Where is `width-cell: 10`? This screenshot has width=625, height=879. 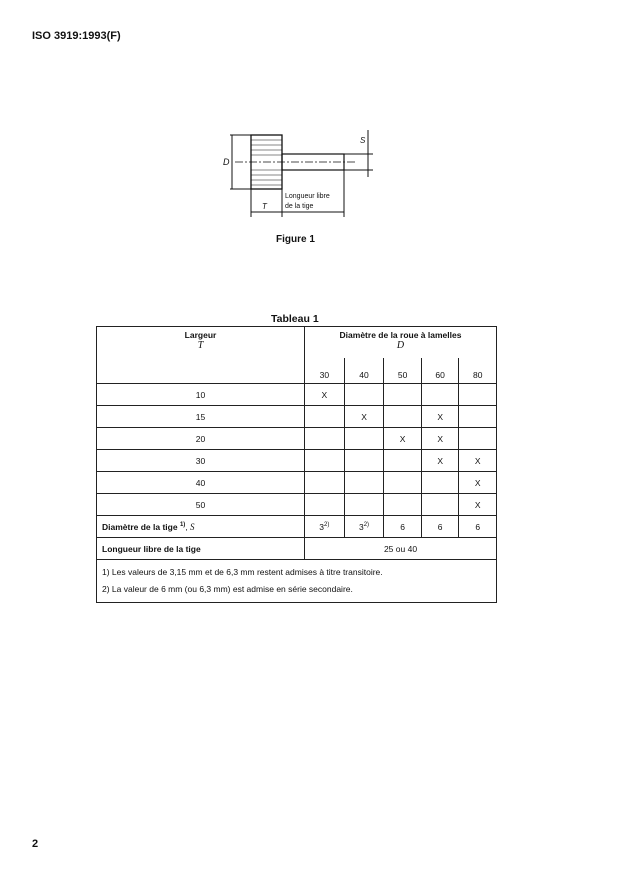
width-cell: 10 is located at coordinates (200, 394).